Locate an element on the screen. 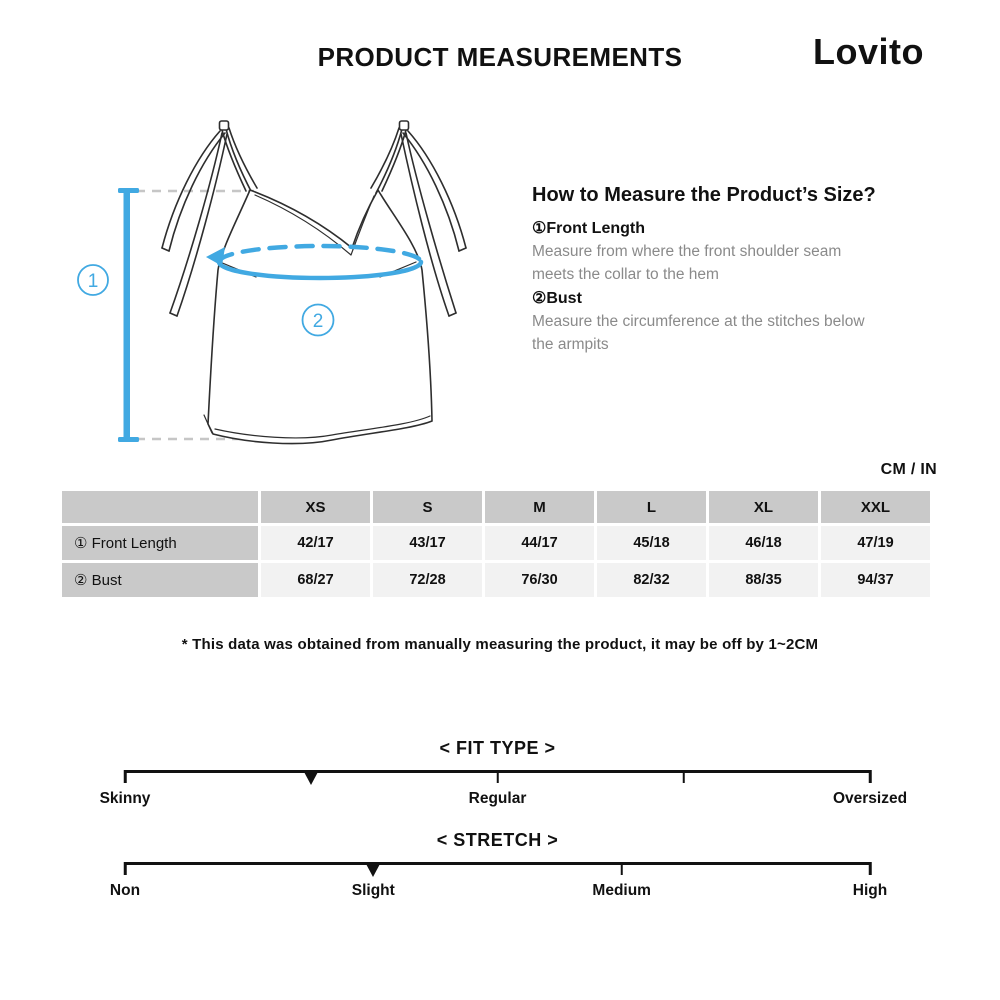 The width and height of the screenshot is (1000, 1000). size-value-cell: 45/18 is located at coordinates (651, 543).